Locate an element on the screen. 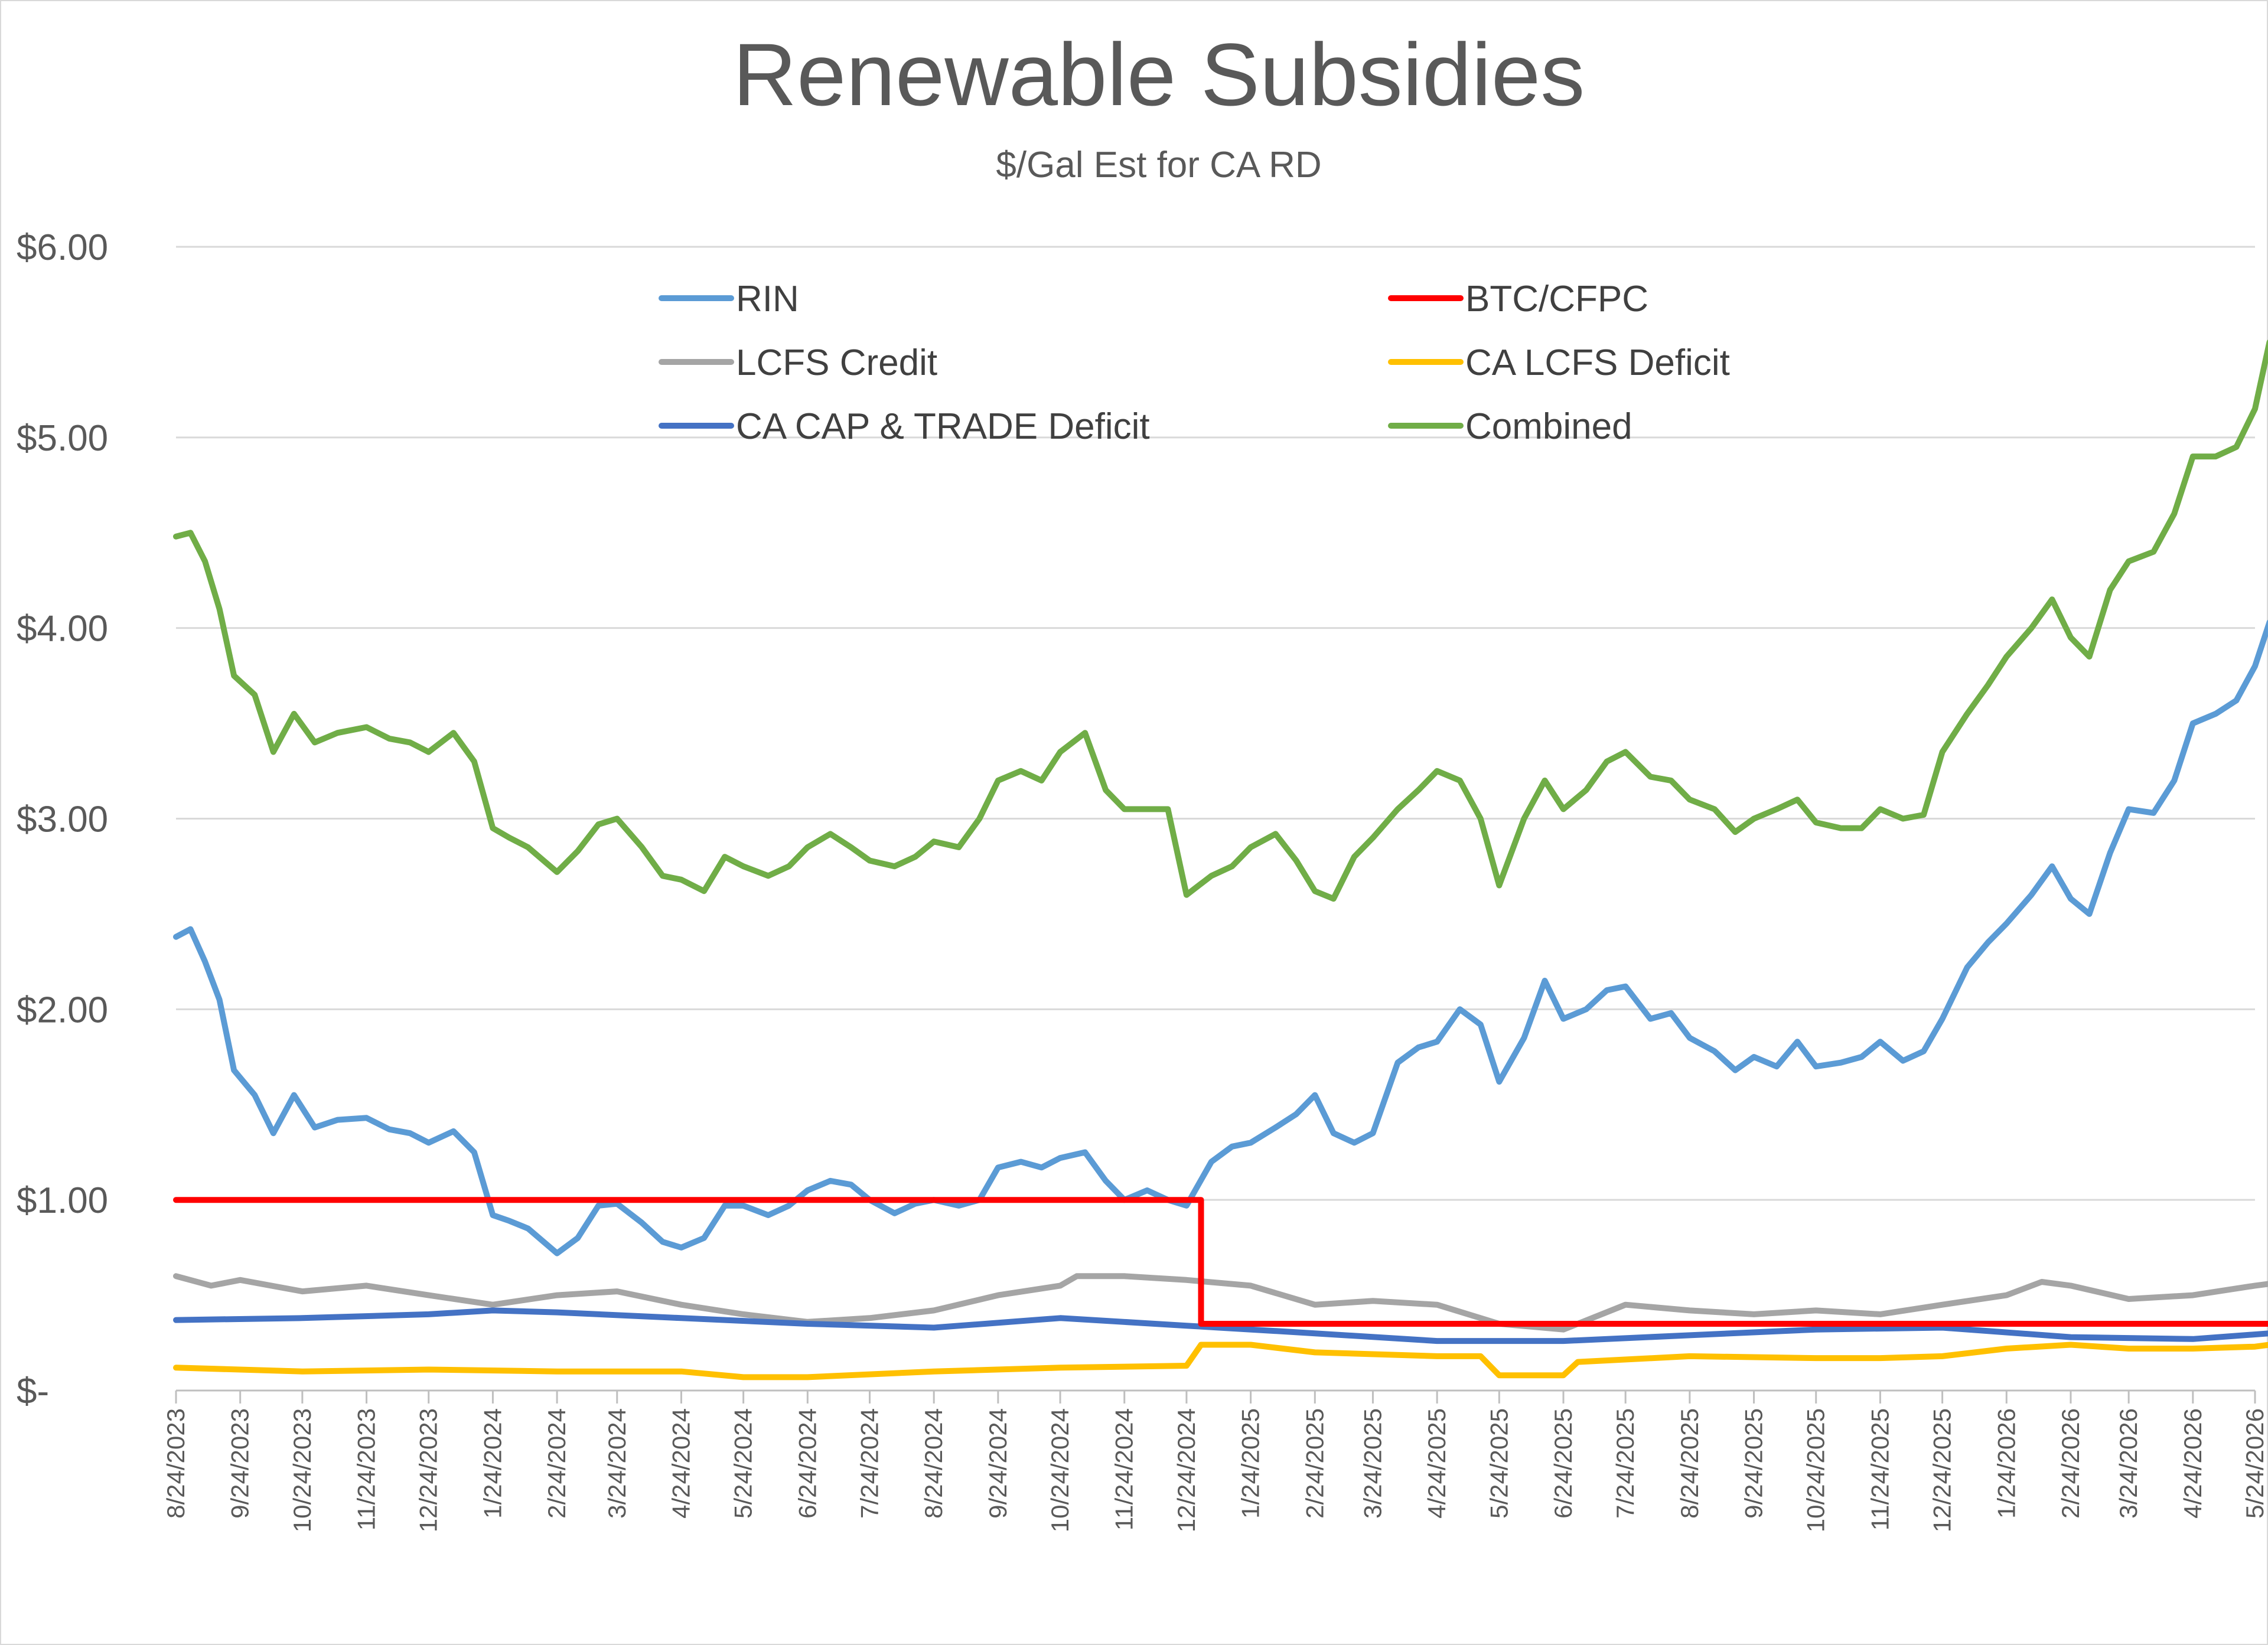 The width and height of the screenshot is (2268, 1645). x-tick-label: 4/24/2025 is located at coordinates (1437, 1463).